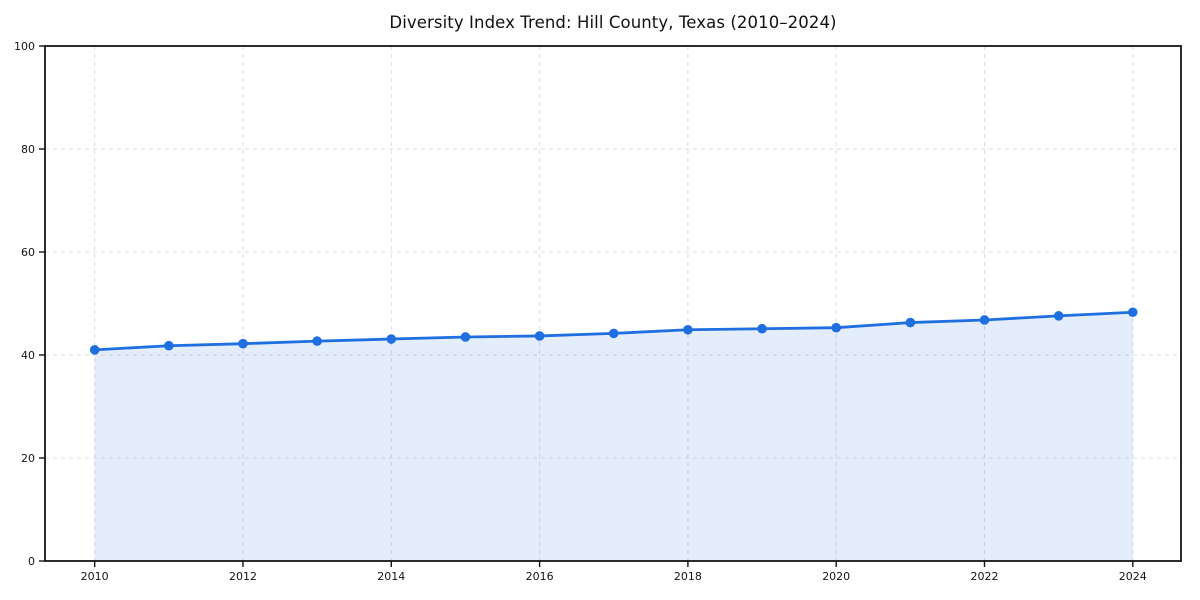  I want to click on y-tick-label: 100, so click(24, 46).